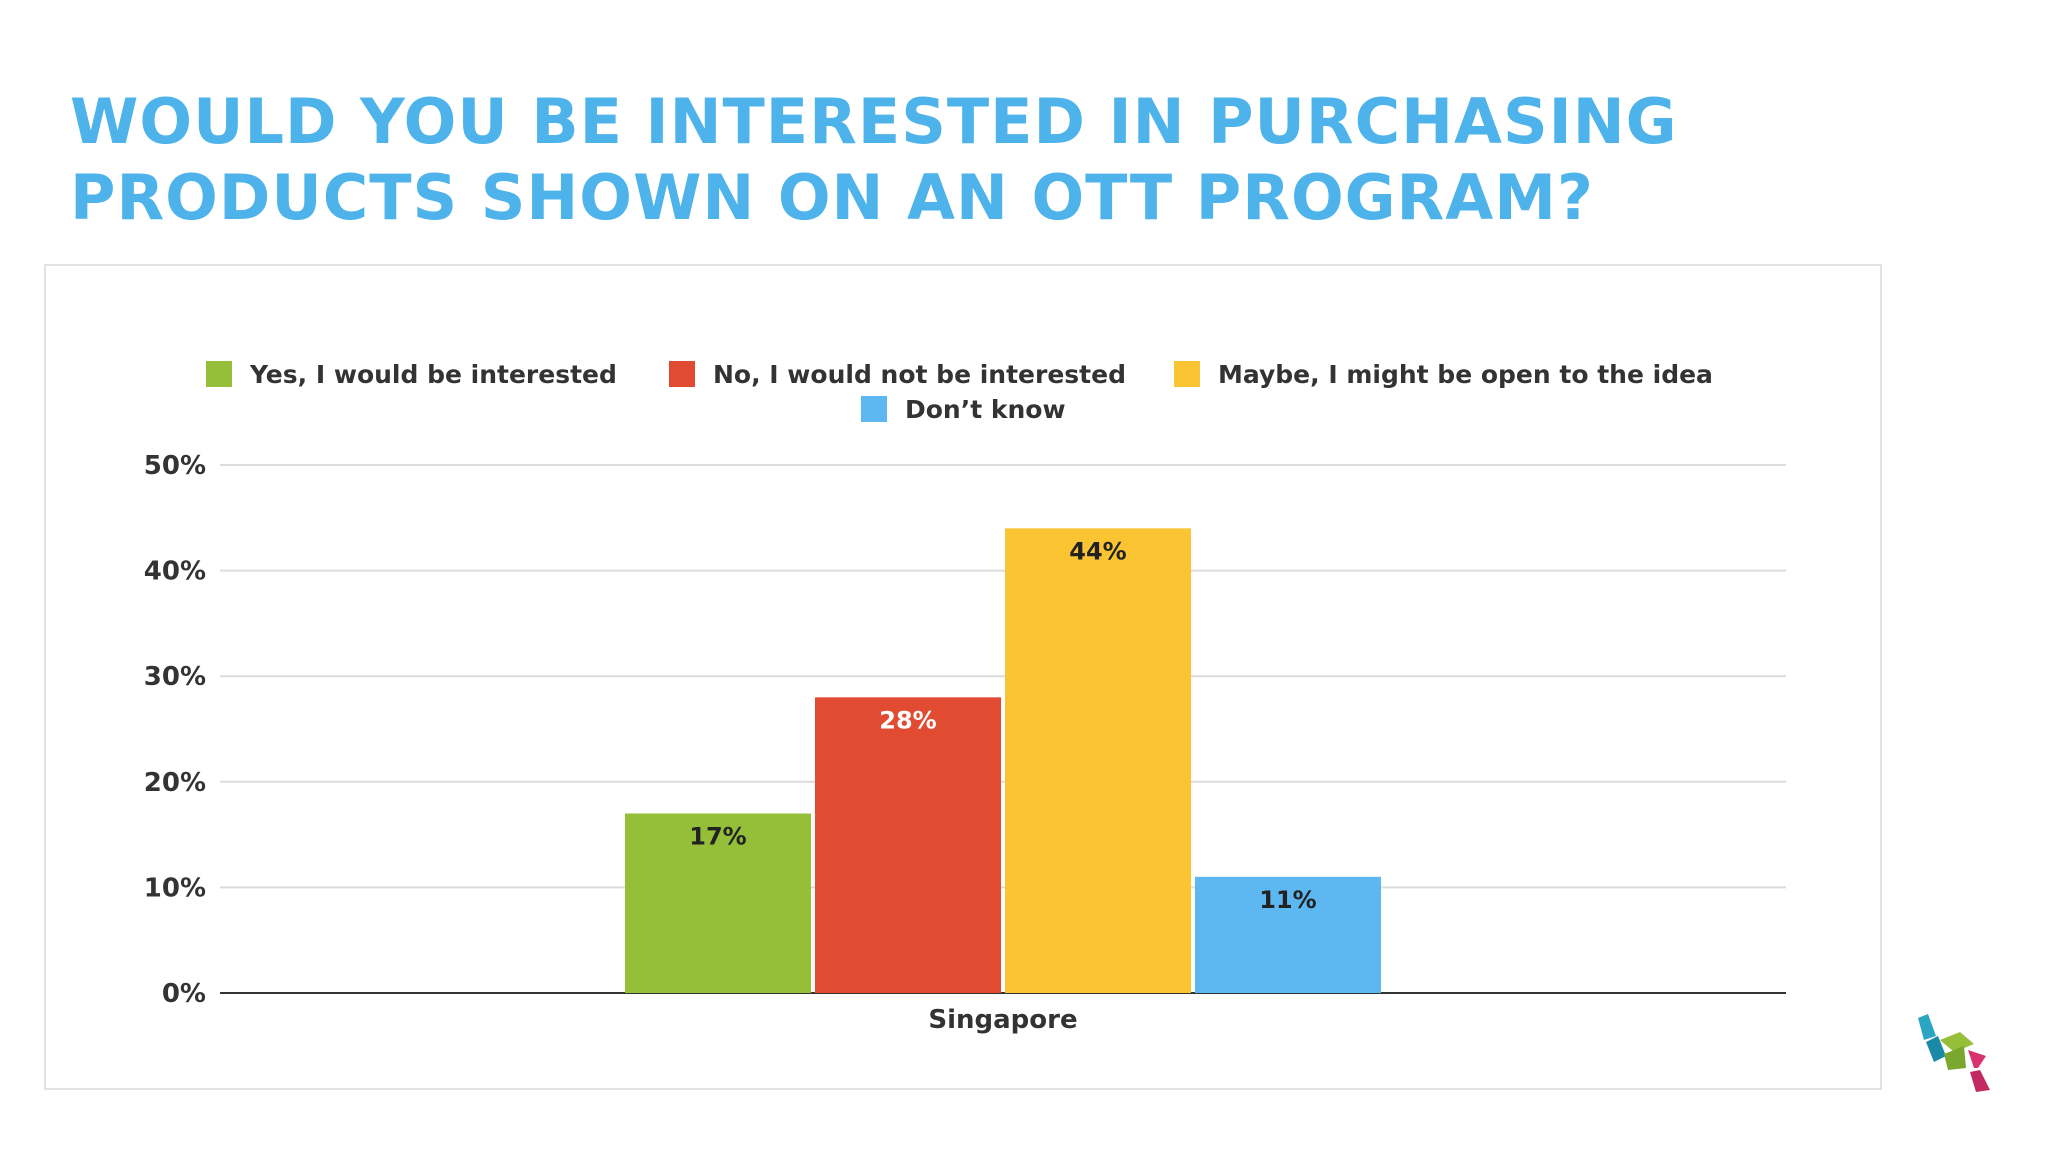  I want to click on data-label: 11%, so click(1287, 900).